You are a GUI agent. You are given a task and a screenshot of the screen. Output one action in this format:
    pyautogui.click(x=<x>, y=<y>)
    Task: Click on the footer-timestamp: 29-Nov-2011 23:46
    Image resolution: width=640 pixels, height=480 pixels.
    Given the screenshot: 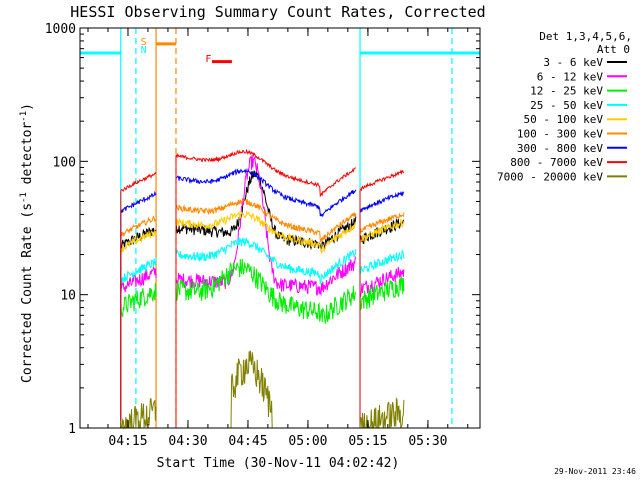 What is the action you would take?
    pyautogui.click(x=595, y=471)
    